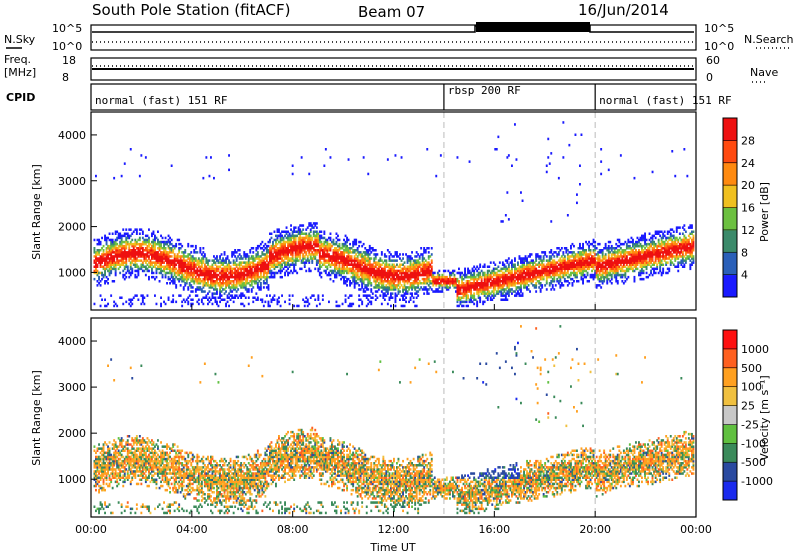 This screenshot has width=800, height=554. What do you see at coordinates (769, 39) in the screenshot?
I see `nsearch-label: N.Search` at bounding box center [769, 39].